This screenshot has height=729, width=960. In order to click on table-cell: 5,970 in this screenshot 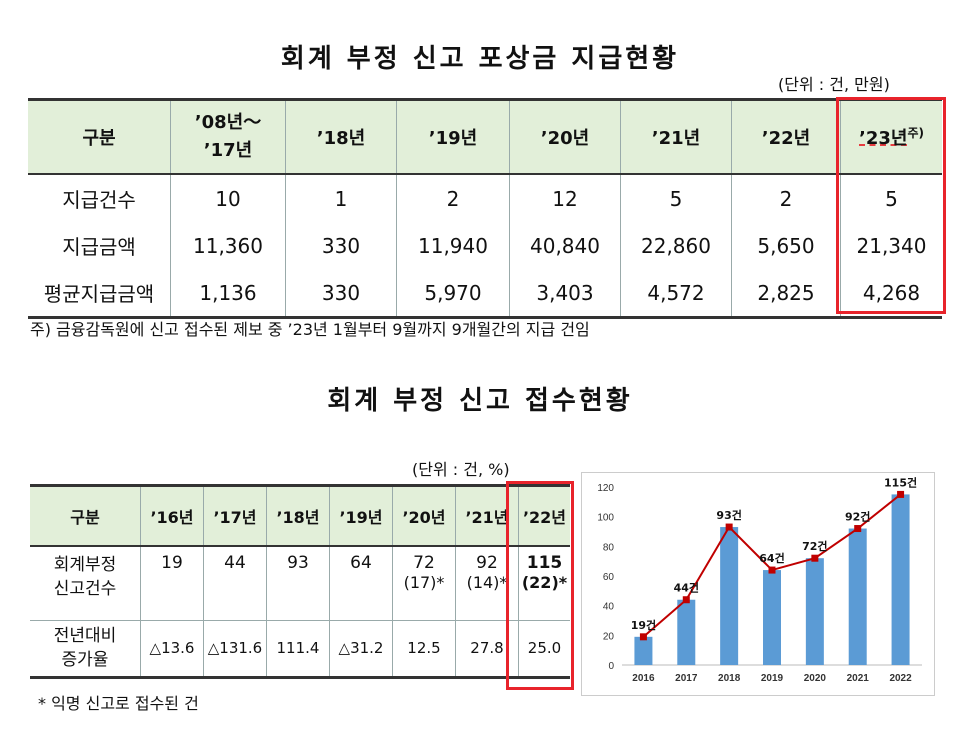, I will do `click(453, 294)`.